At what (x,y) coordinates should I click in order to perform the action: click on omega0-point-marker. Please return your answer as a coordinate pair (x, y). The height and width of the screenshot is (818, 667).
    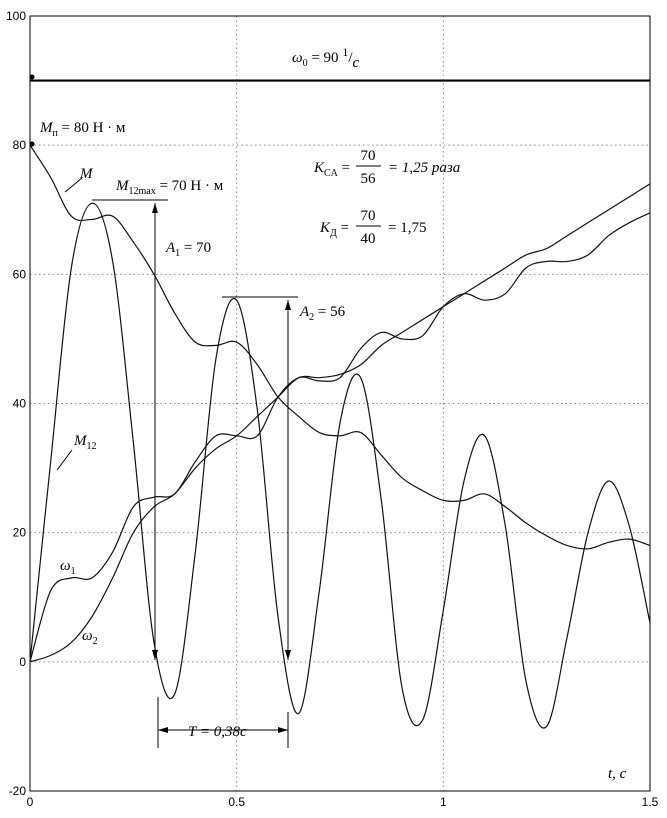
    Looking at the image, I should click on (32, 77).